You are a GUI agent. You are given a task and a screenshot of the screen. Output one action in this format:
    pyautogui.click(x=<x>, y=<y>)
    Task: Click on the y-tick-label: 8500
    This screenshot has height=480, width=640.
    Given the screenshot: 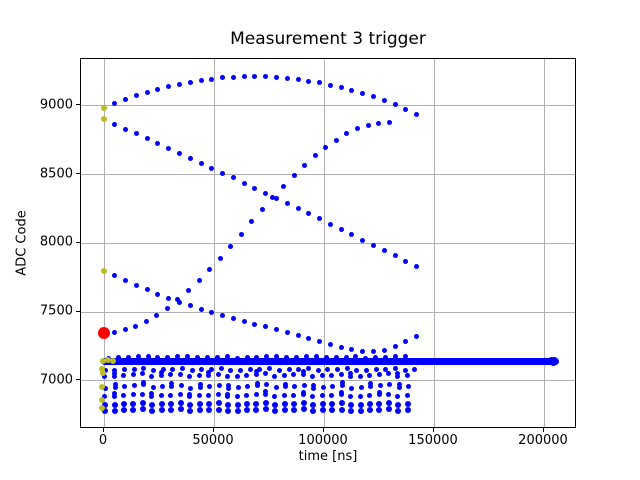 What is the action you would take?
    pyautogui.click(x=56, y=174)
    